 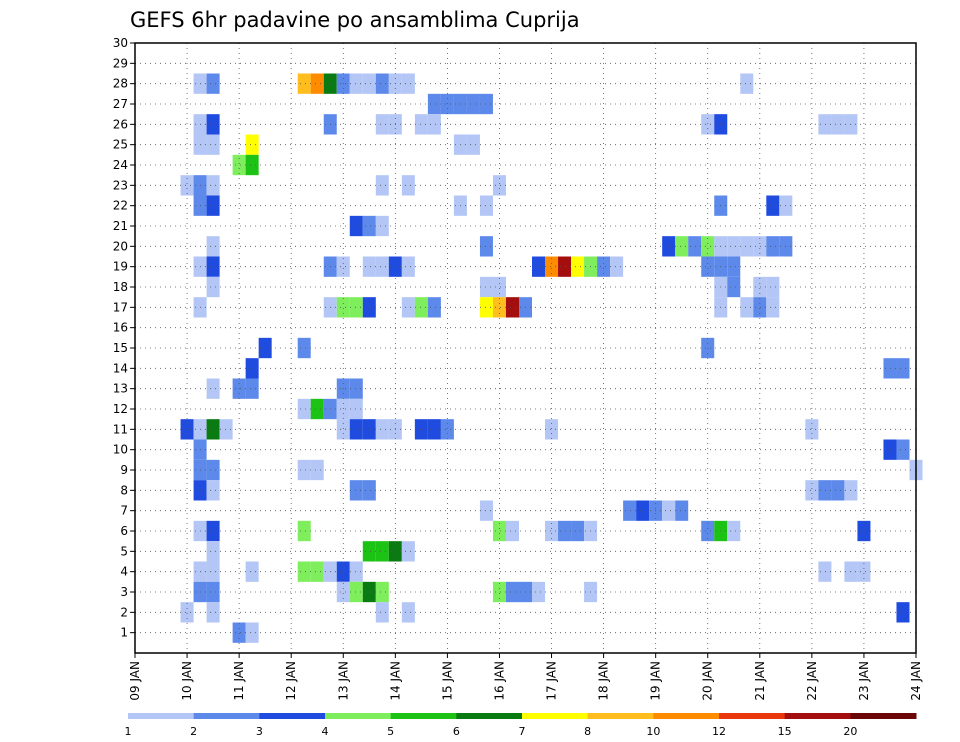 What do you see at coordinates (653, 731) in the screenshot?
I see `colorbar-label: 10` at bounding box center [653, 731].